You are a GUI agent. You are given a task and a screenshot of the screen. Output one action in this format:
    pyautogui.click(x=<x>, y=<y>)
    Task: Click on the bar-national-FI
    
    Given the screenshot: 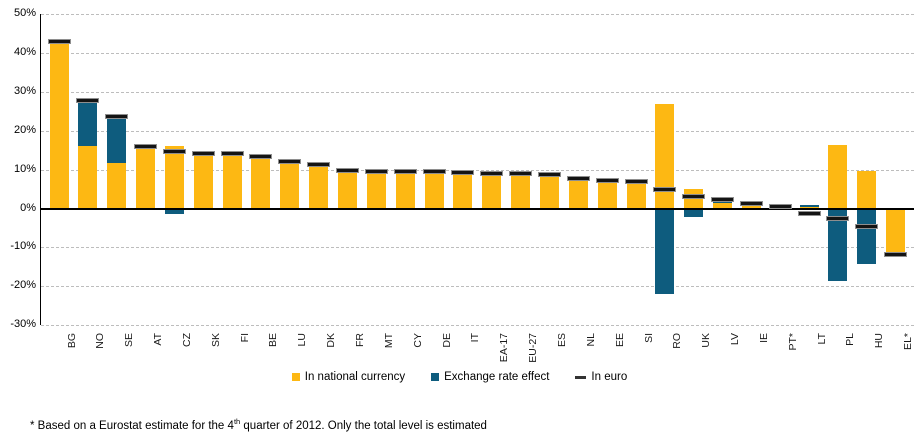 What is the action you would take?
    pyautogui.click(x=232, y=181)
    